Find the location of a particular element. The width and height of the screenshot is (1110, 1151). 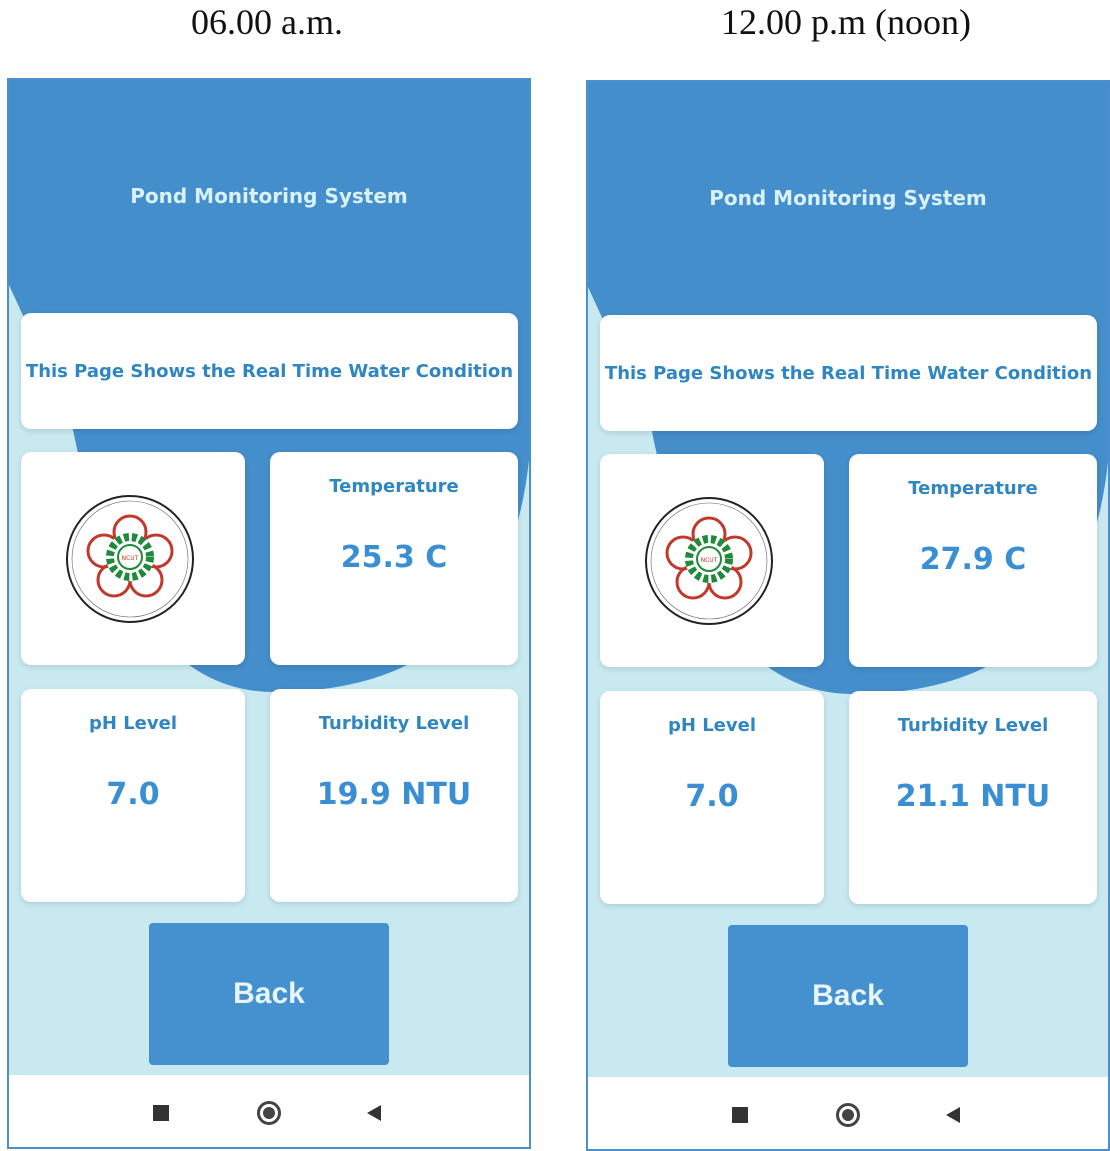

temperature-card: Temperature 27.9 C is located at coordinates (973, 560).